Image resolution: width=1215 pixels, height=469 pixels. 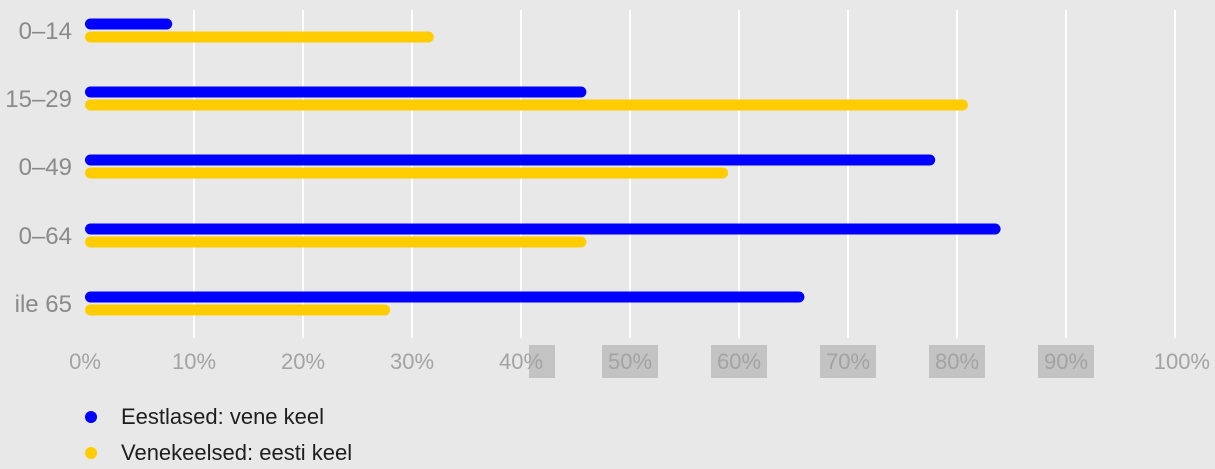 I want to click on x-tick-label: 80%, so click(x=957, y=361).